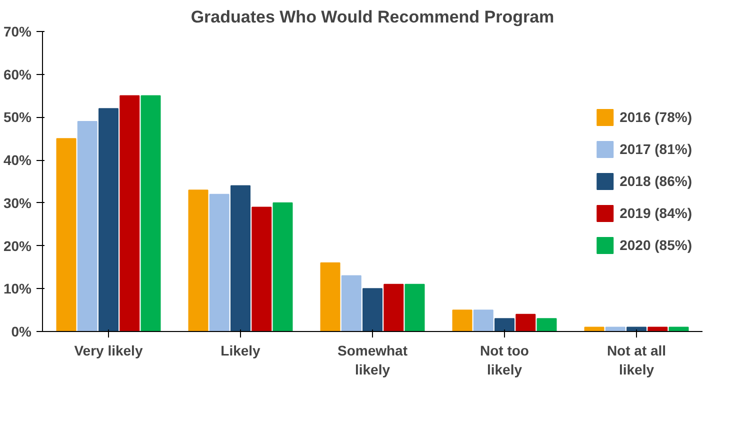 This screenshot has height=421, width=748. Describe the element at coordinates (17, 288) in the screenshot. I see `y-tick-label: 10%` at that location.